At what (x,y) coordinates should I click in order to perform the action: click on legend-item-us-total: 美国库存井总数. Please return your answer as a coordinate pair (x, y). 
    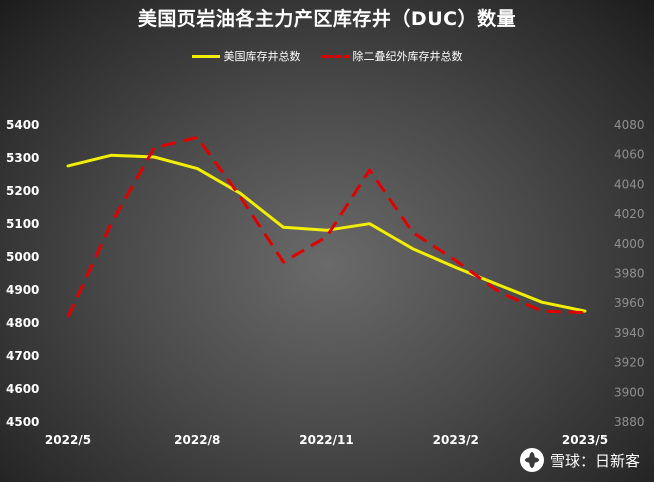
    Looking at the image, I should click on (246, 56).